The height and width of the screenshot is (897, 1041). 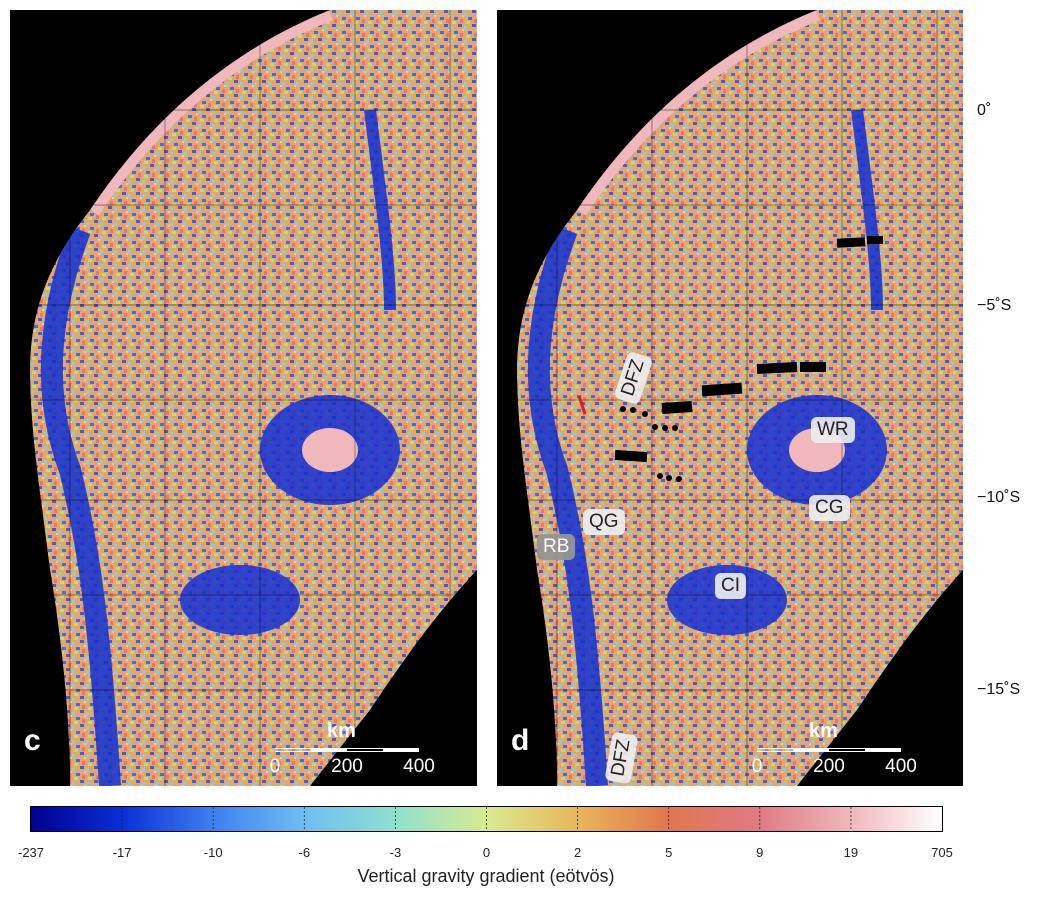 I want to click on colorbar-tick-label: 705, so click(x=942, y=852).